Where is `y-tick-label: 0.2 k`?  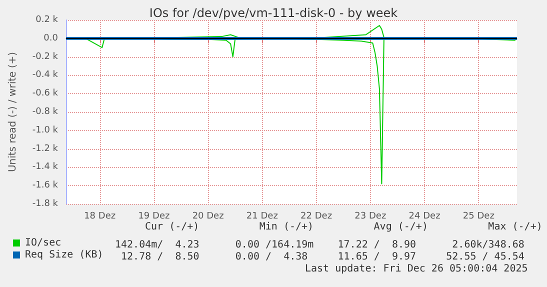 y-tick-label: 0.2 k is located at coordinates (47, 20).